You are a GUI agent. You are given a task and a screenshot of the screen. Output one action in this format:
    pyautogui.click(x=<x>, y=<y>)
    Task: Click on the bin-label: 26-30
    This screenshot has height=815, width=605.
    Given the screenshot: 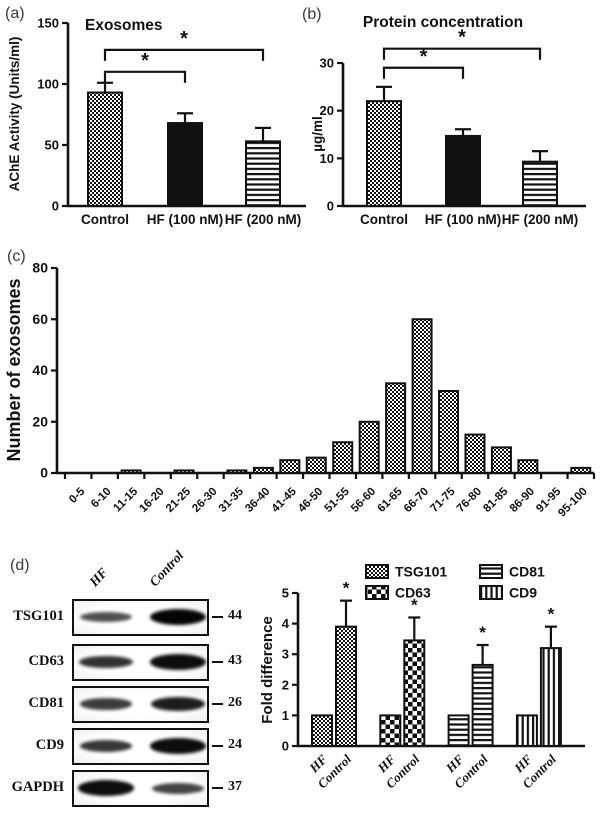 What is the action you would take?
    pyautogui.click(x=204, y=500)
    